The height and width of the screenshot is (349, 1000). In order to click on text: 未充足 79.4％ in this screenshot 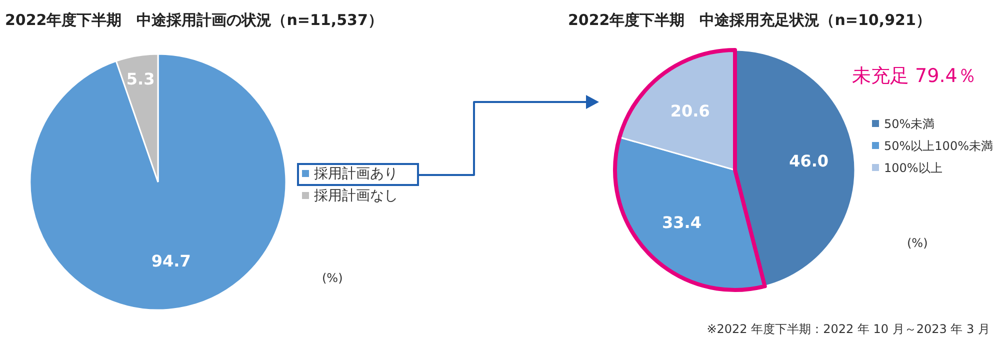, I will do `click(914, 76)`.